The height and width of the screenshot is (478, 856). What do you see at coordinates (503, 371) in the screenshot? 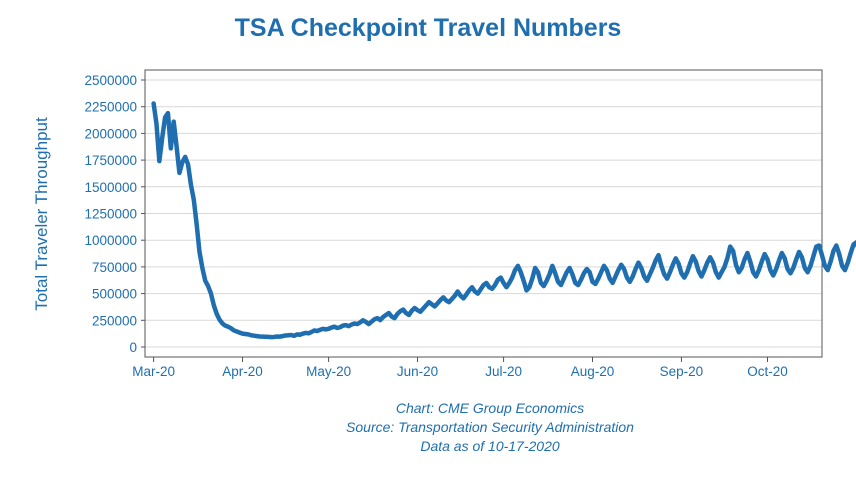
I see `x-tick-label: Jul-20` at bounding box center [503, 371].